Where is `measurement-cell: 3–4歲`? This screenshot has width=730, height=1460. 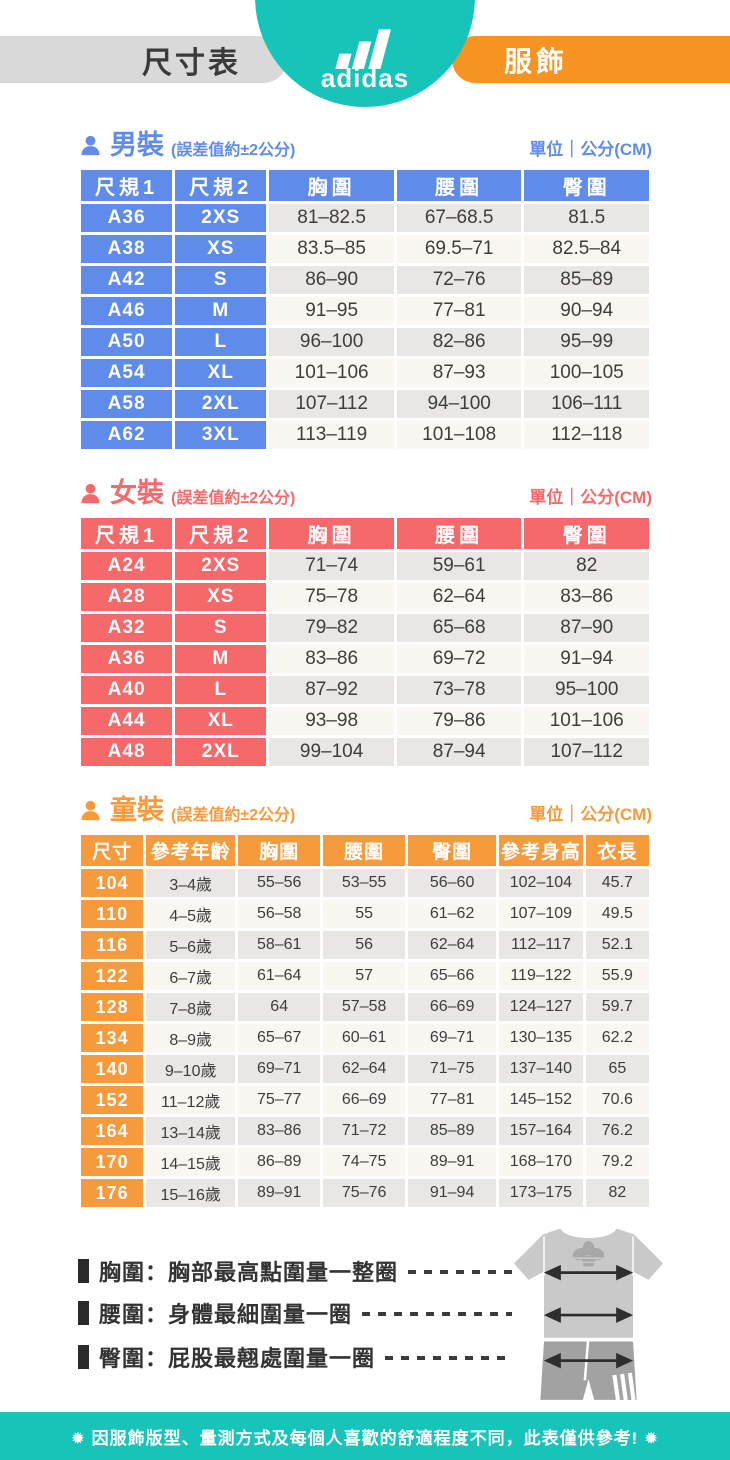
measurement-cell: 3–4歲 is located at coordinates (191, 883).